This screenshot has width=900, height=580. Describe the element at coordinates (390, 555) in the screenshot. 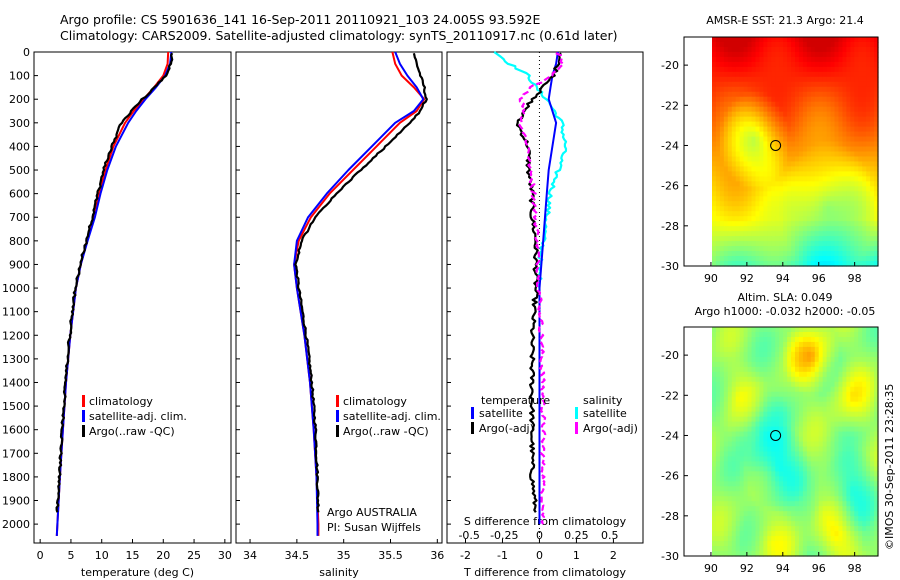

I see `salinity-profile-xtick-label-3: 35.5` at that location.